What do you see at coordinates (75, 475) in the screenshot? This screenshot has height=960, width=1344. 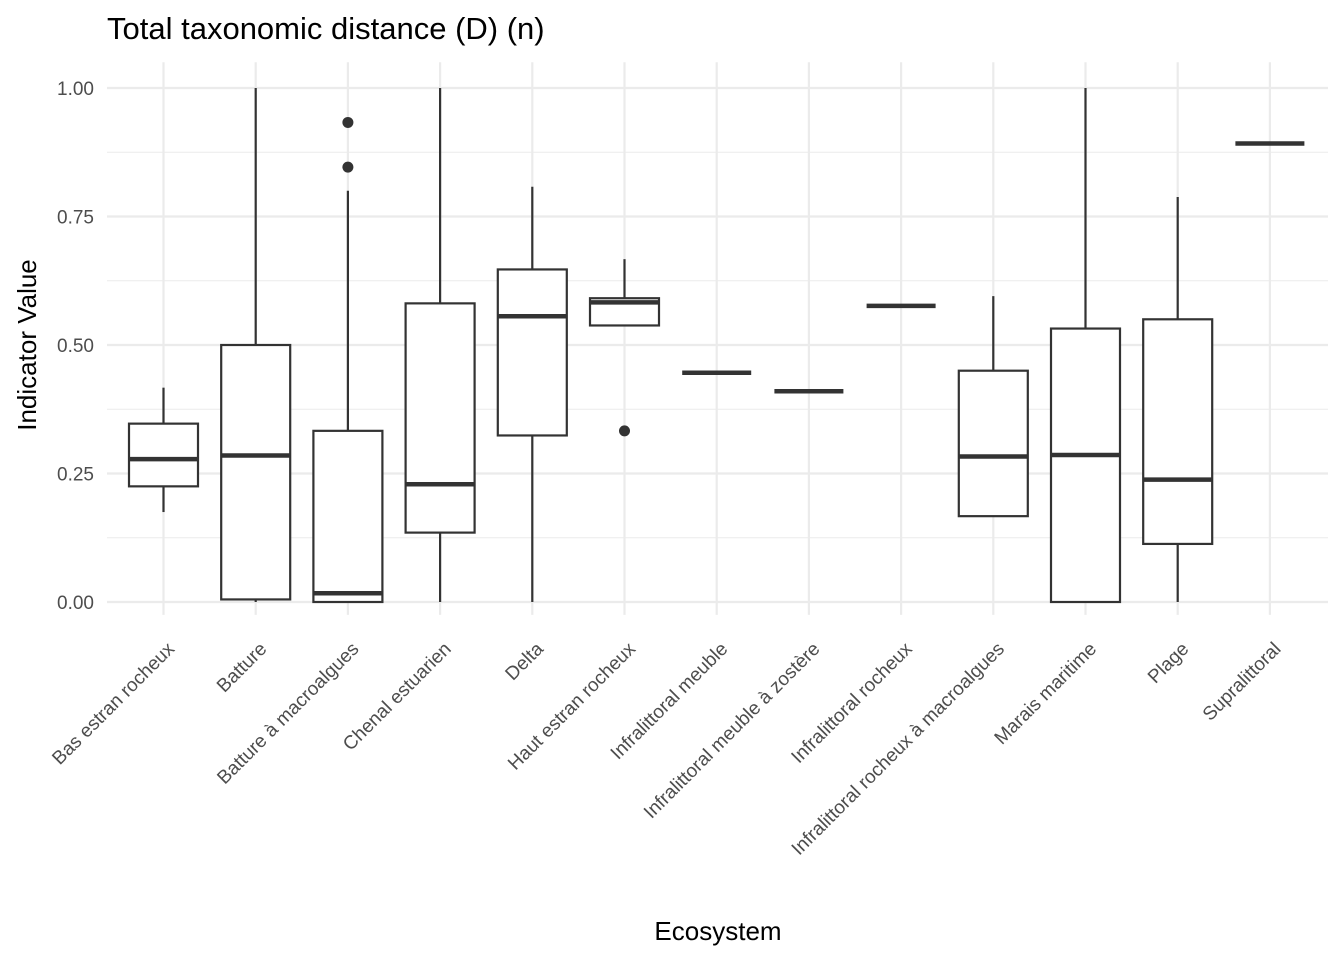 I see `y-tick-label: 0.25` at bounding box center [75, 475].